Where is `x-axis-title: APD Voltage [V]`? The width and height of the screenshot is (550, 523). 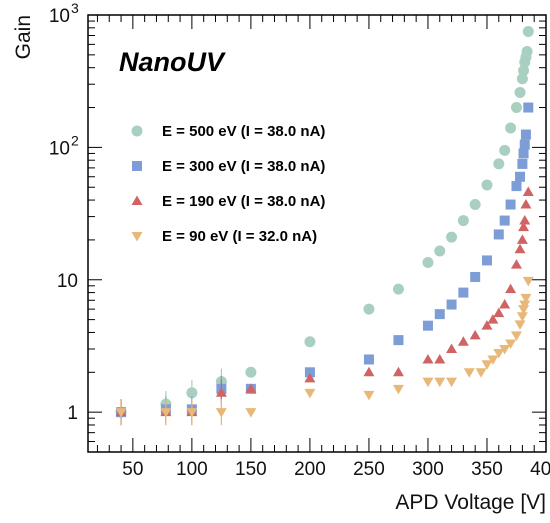 x-axis-title: APD Voltage [V] is located at coordinates (470, 502).